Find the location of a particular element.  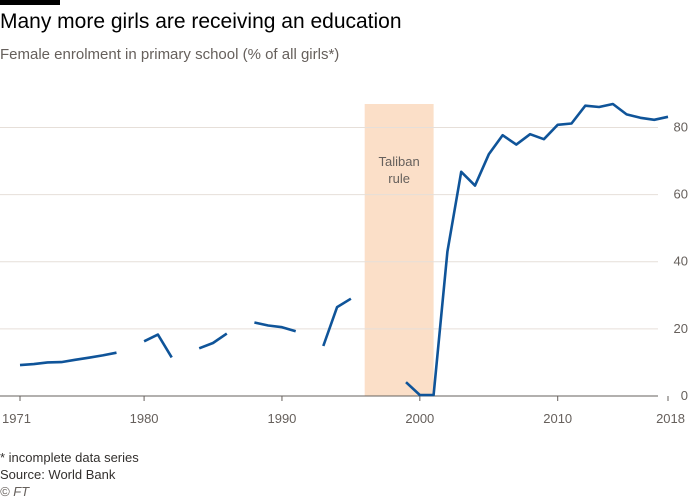

y-tick-label-40: 40 is located at coordinates (681, 261).